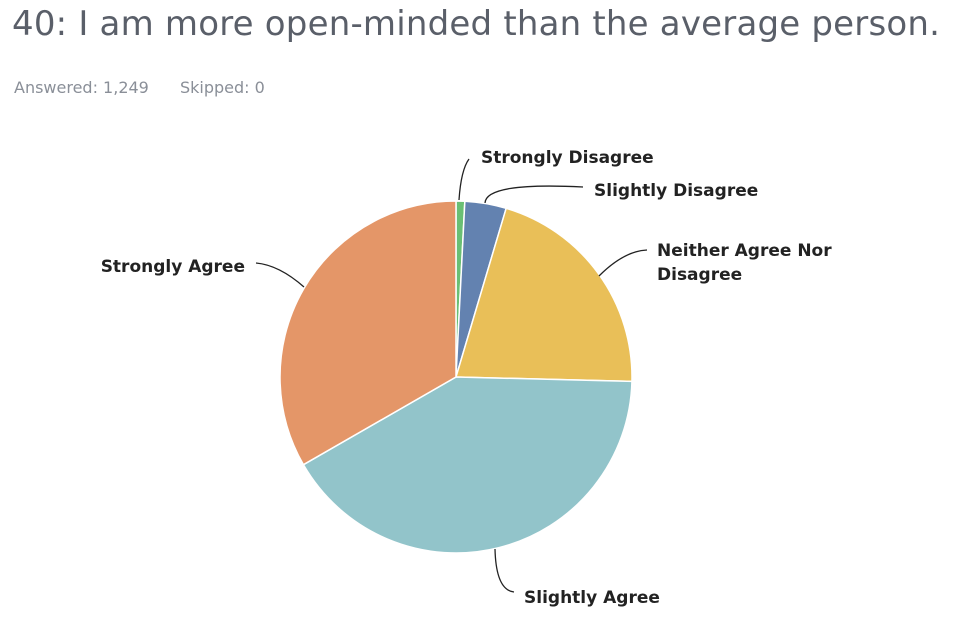 This screenshot has height=640, width=974. I want to click on slice-label-slightly-agree: Slightly Agree, so click(592, 598).